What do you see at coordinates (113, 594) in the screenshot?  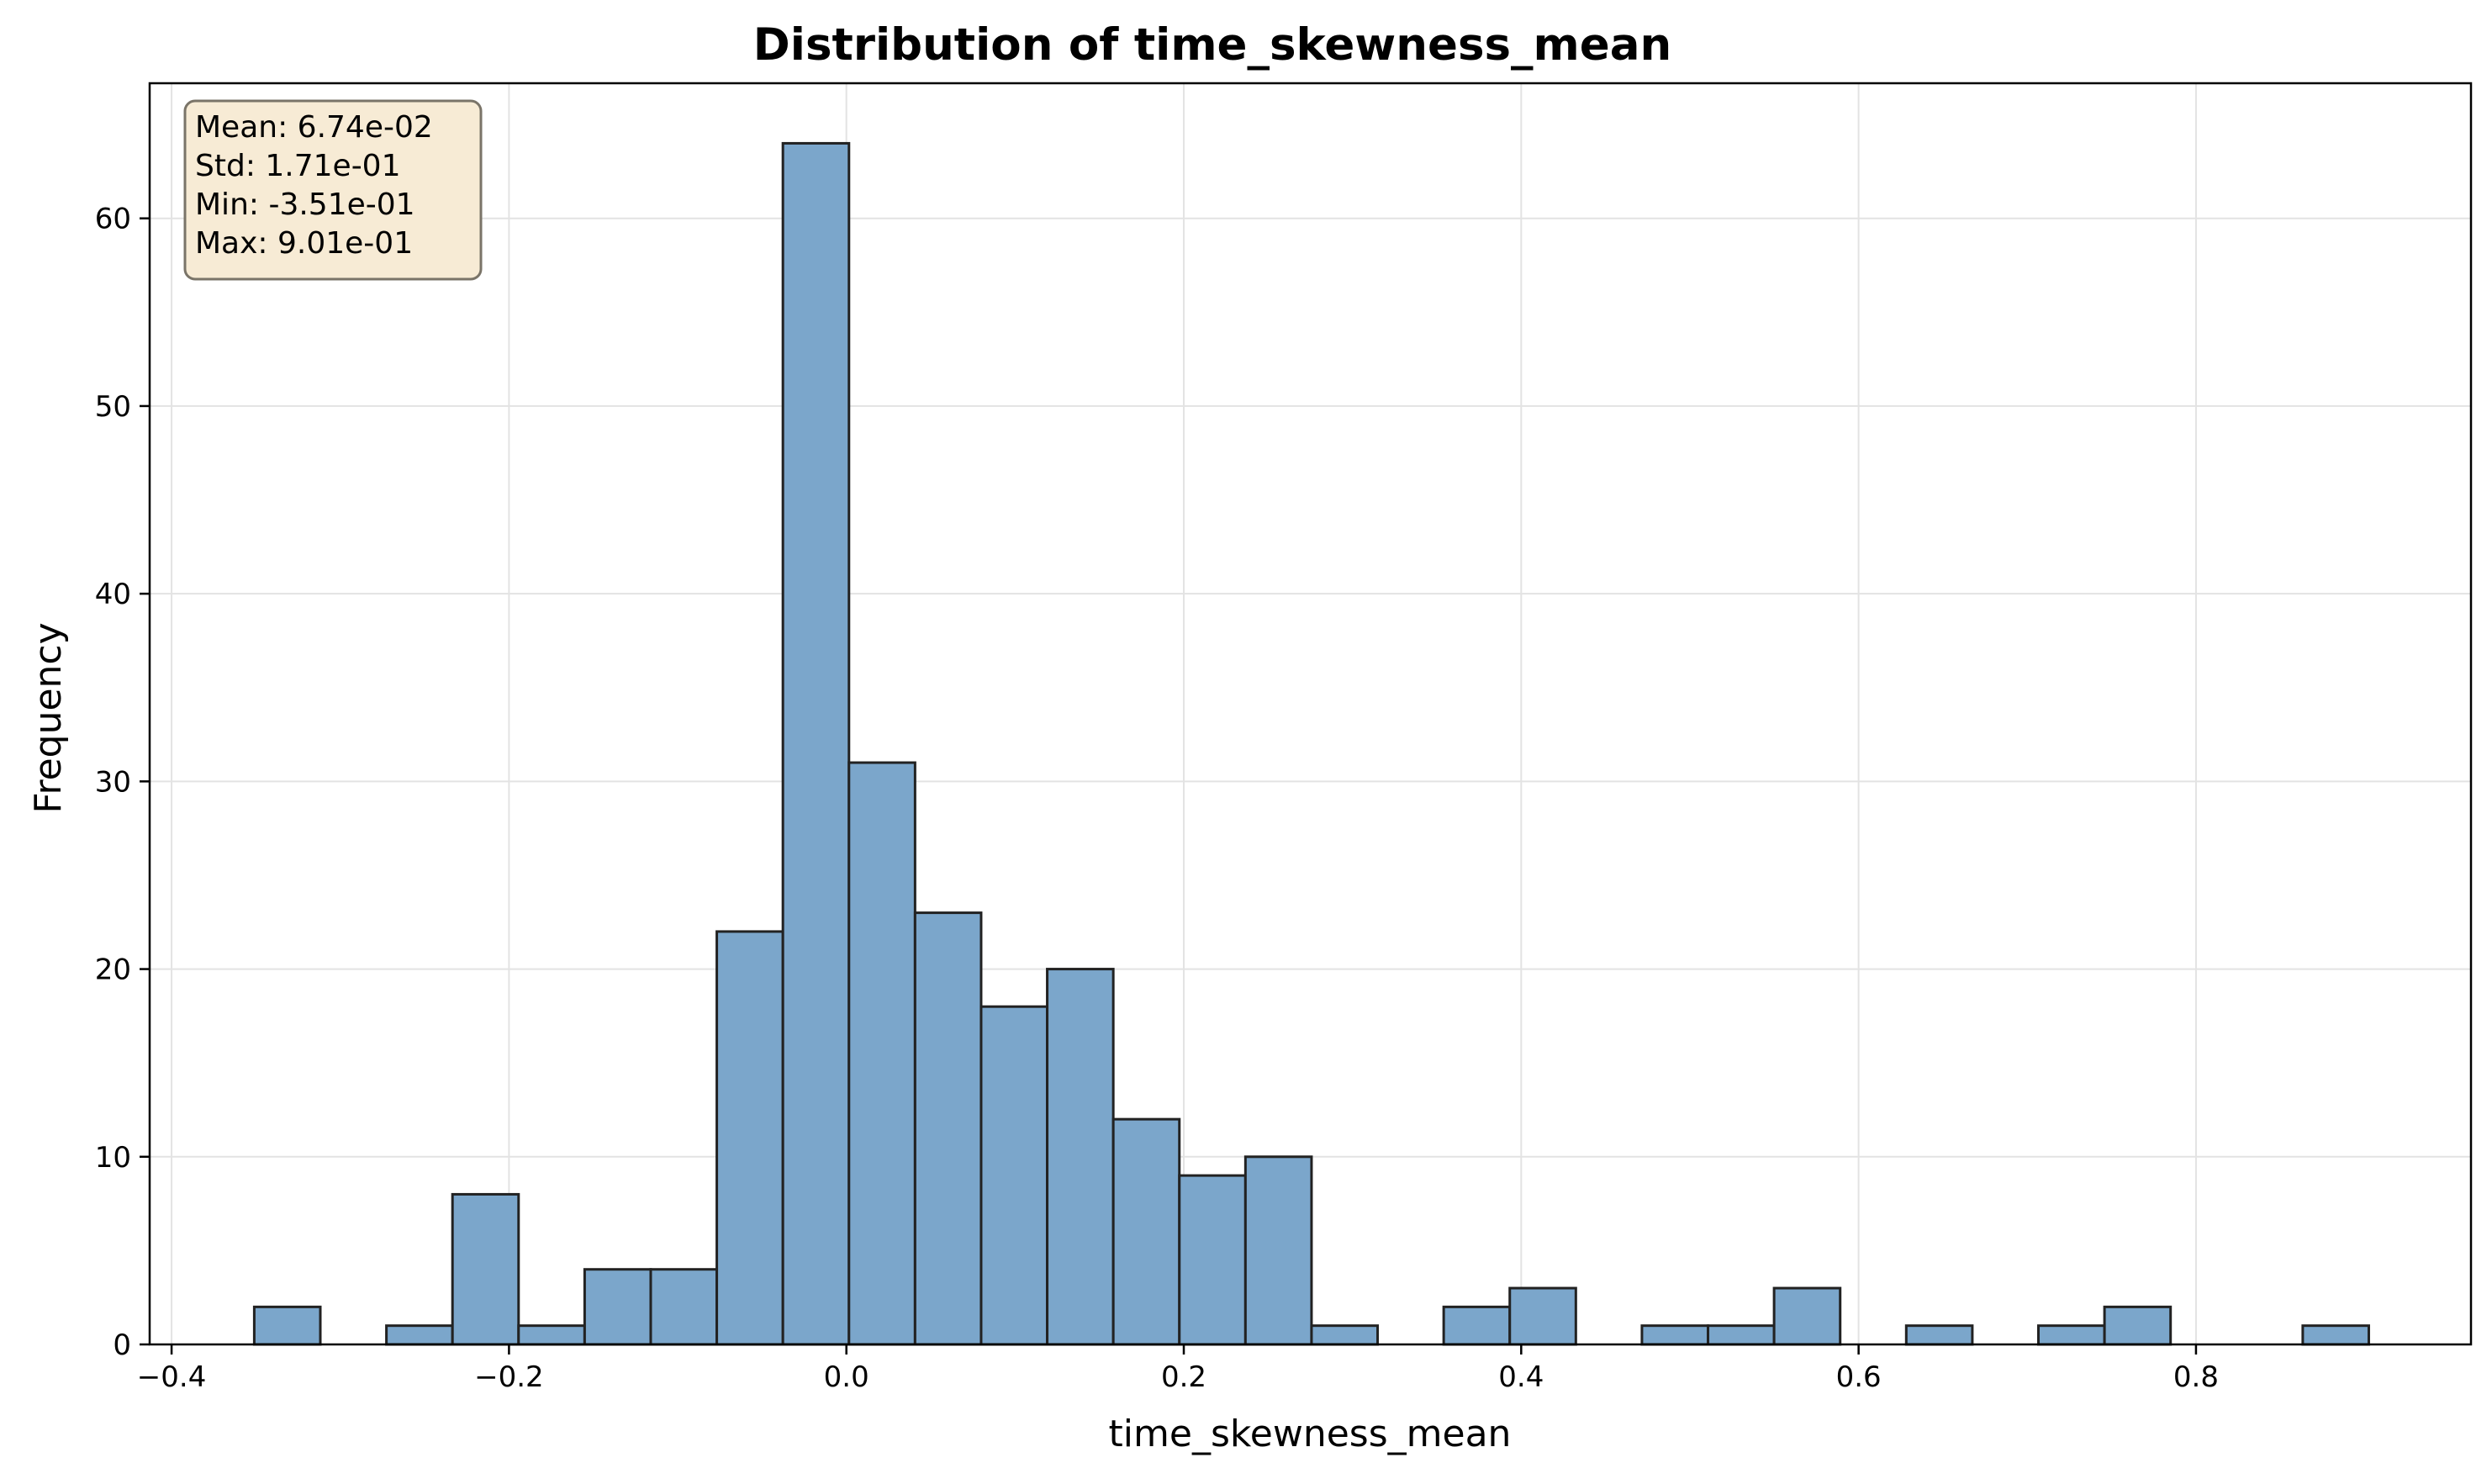 I see `y-tick-label: 40` at bounding box center [113, 594].